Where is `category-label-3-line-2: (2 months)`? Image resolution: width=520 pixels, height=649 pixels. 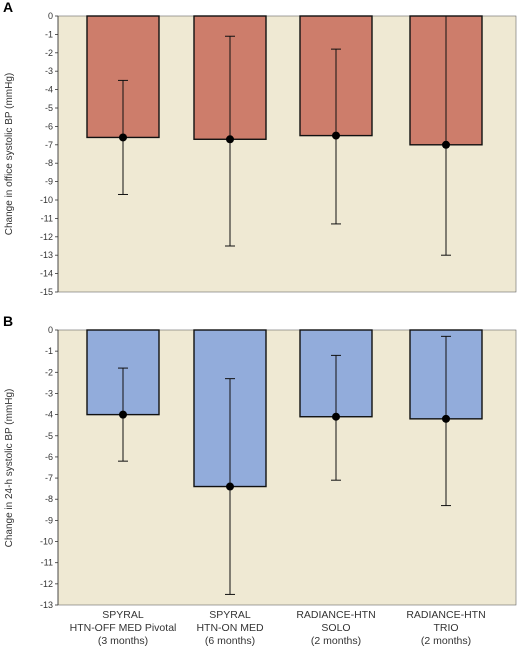 category-label-3-line-2: (2 months) is located at coordinates (446, 641).